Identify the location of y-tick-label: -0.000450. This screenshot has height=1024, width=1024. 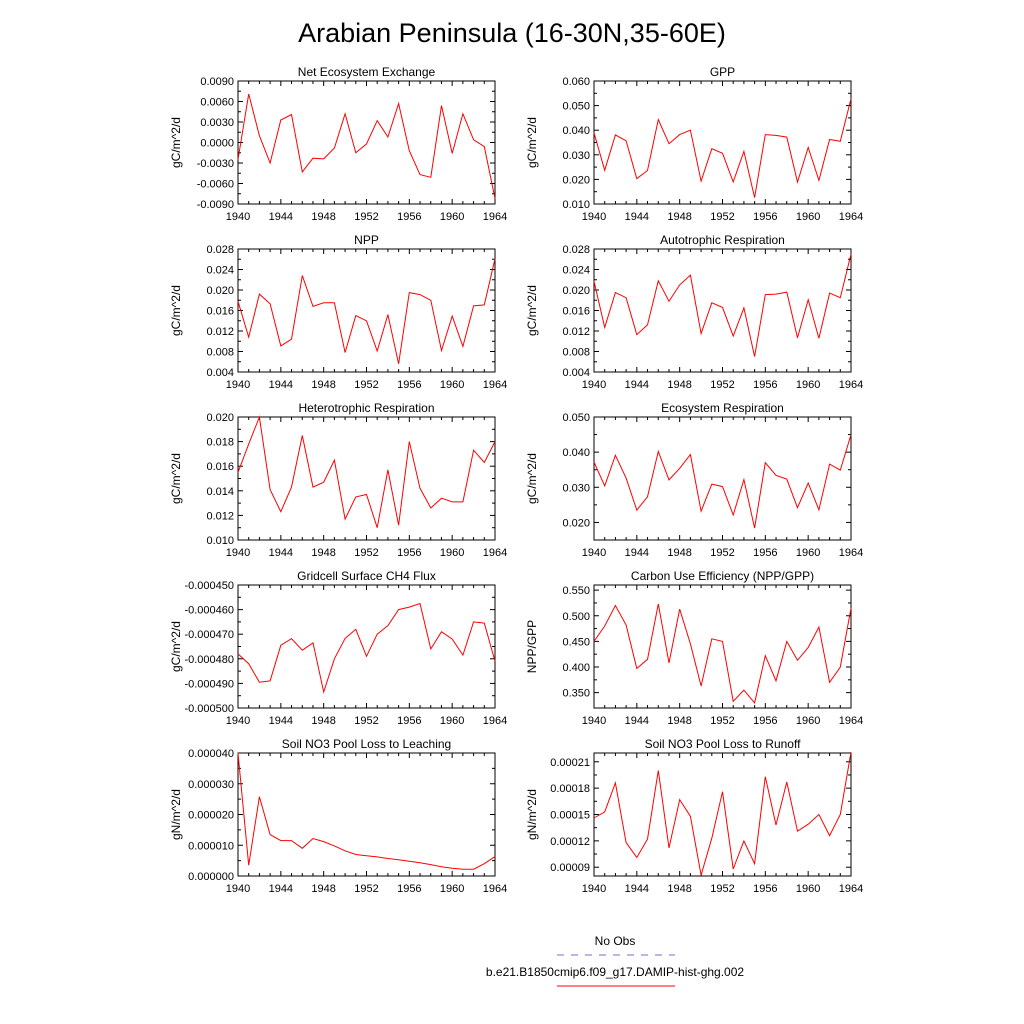
(209, 586).